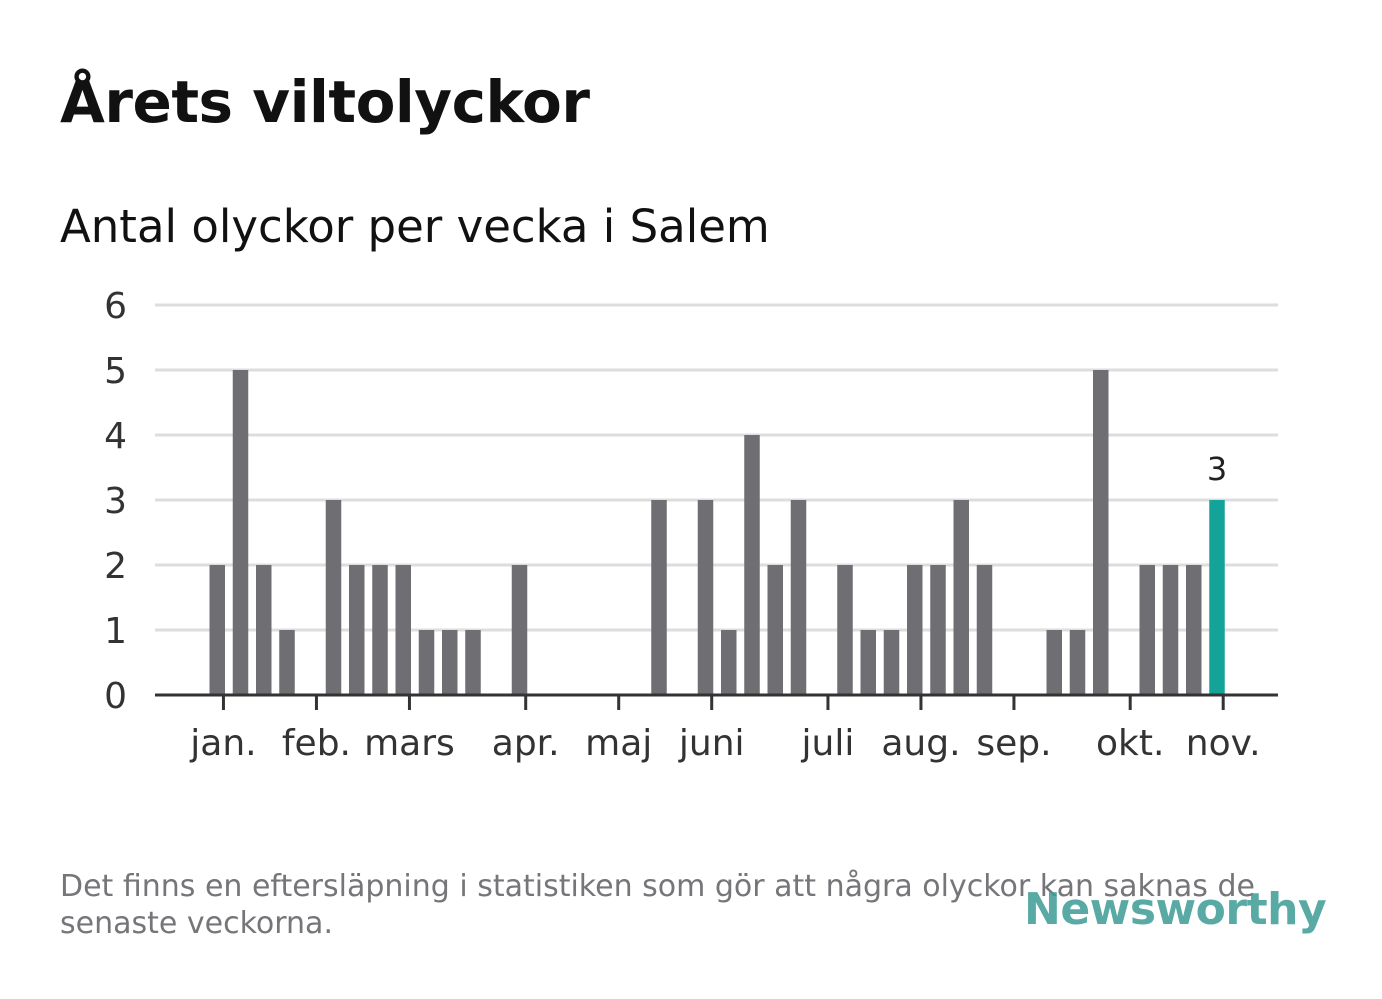 The image size is (1382, 999). Describe the element at coordinates (115, 371) in the screenshot. I see `y-tick-label: 5` at that location.